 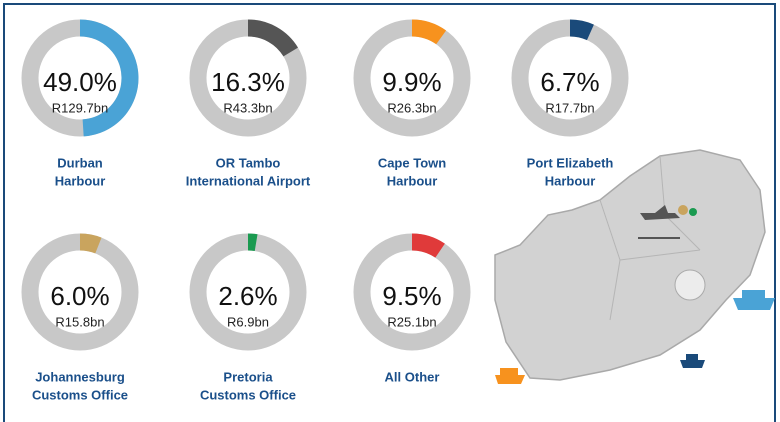 What do you see at coordinates (80, 107) in the screenshot?
I see `amount-label: R129.7bn` at bounding box center [80, 107].